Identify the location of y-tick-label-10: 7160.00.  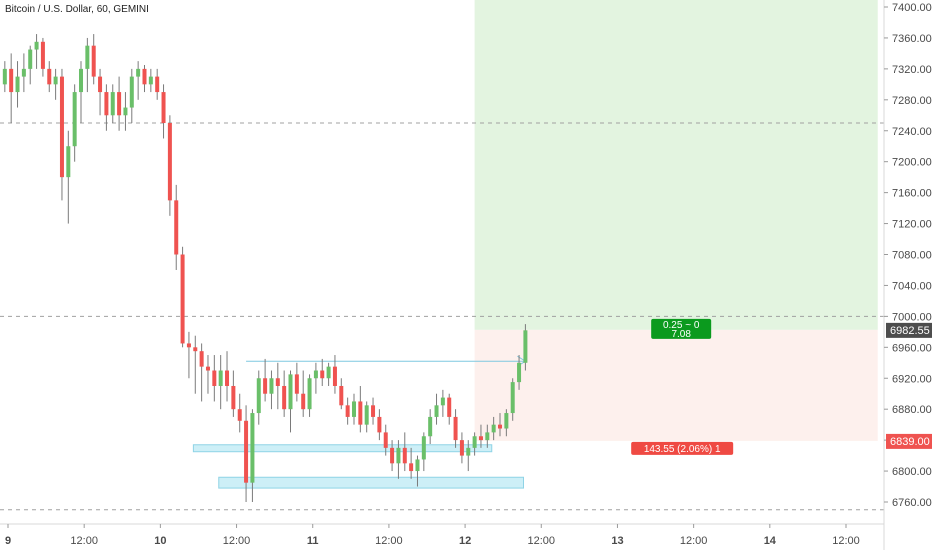
(912, 194).